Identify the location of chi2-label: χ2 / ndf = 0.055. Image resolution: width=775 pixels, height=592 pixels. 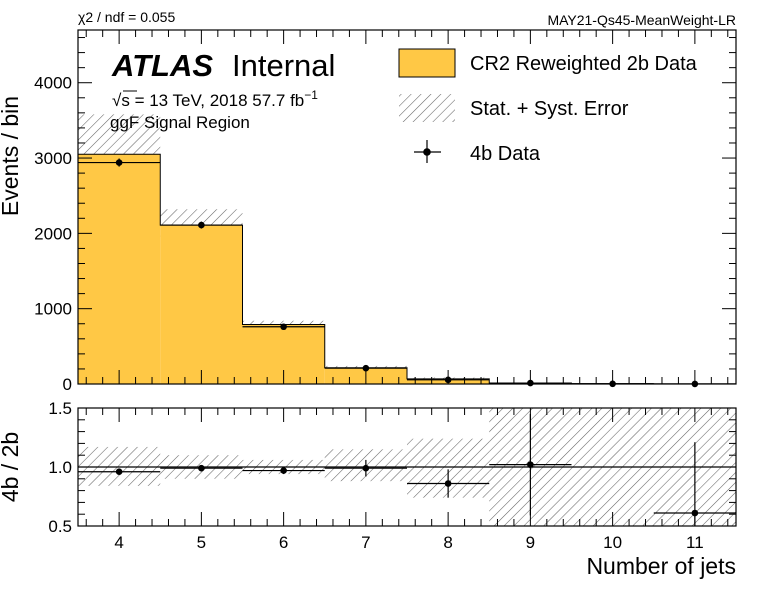
(126, 17).